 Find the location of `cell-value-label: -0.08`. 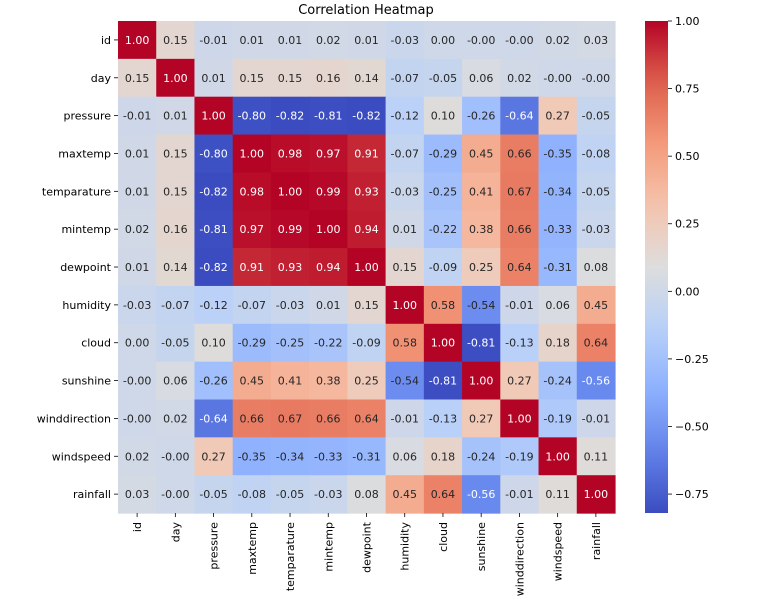

cell-value-label: -0.08 is located at coordinates (252, 494).